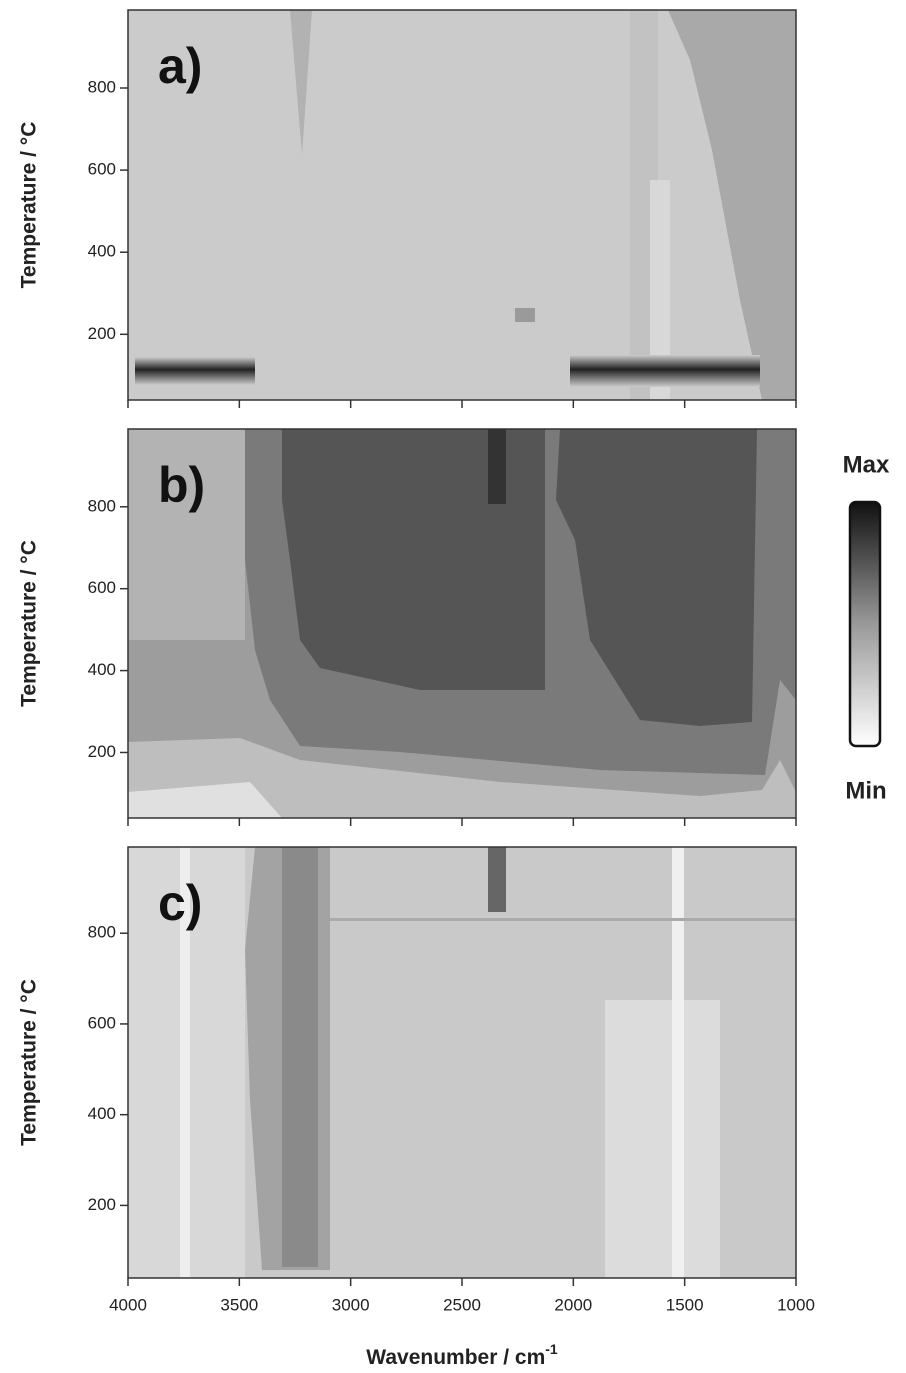 This screenshot has width=906, height=1373. What do you see at coordinates (180, 903) in the screenshot?
I see `panel-label: c)` at bounding box center [180, 903].